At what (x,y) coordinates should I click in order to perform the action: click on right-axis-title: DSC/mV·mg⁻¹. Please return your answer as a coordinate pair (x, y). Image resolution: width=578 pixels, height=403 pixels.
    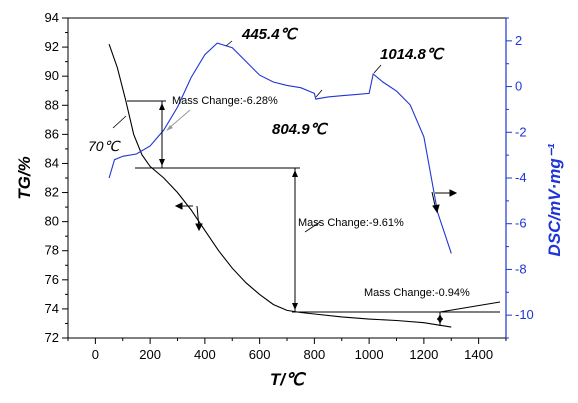
    Looking at the image, I should click on (554, 199).